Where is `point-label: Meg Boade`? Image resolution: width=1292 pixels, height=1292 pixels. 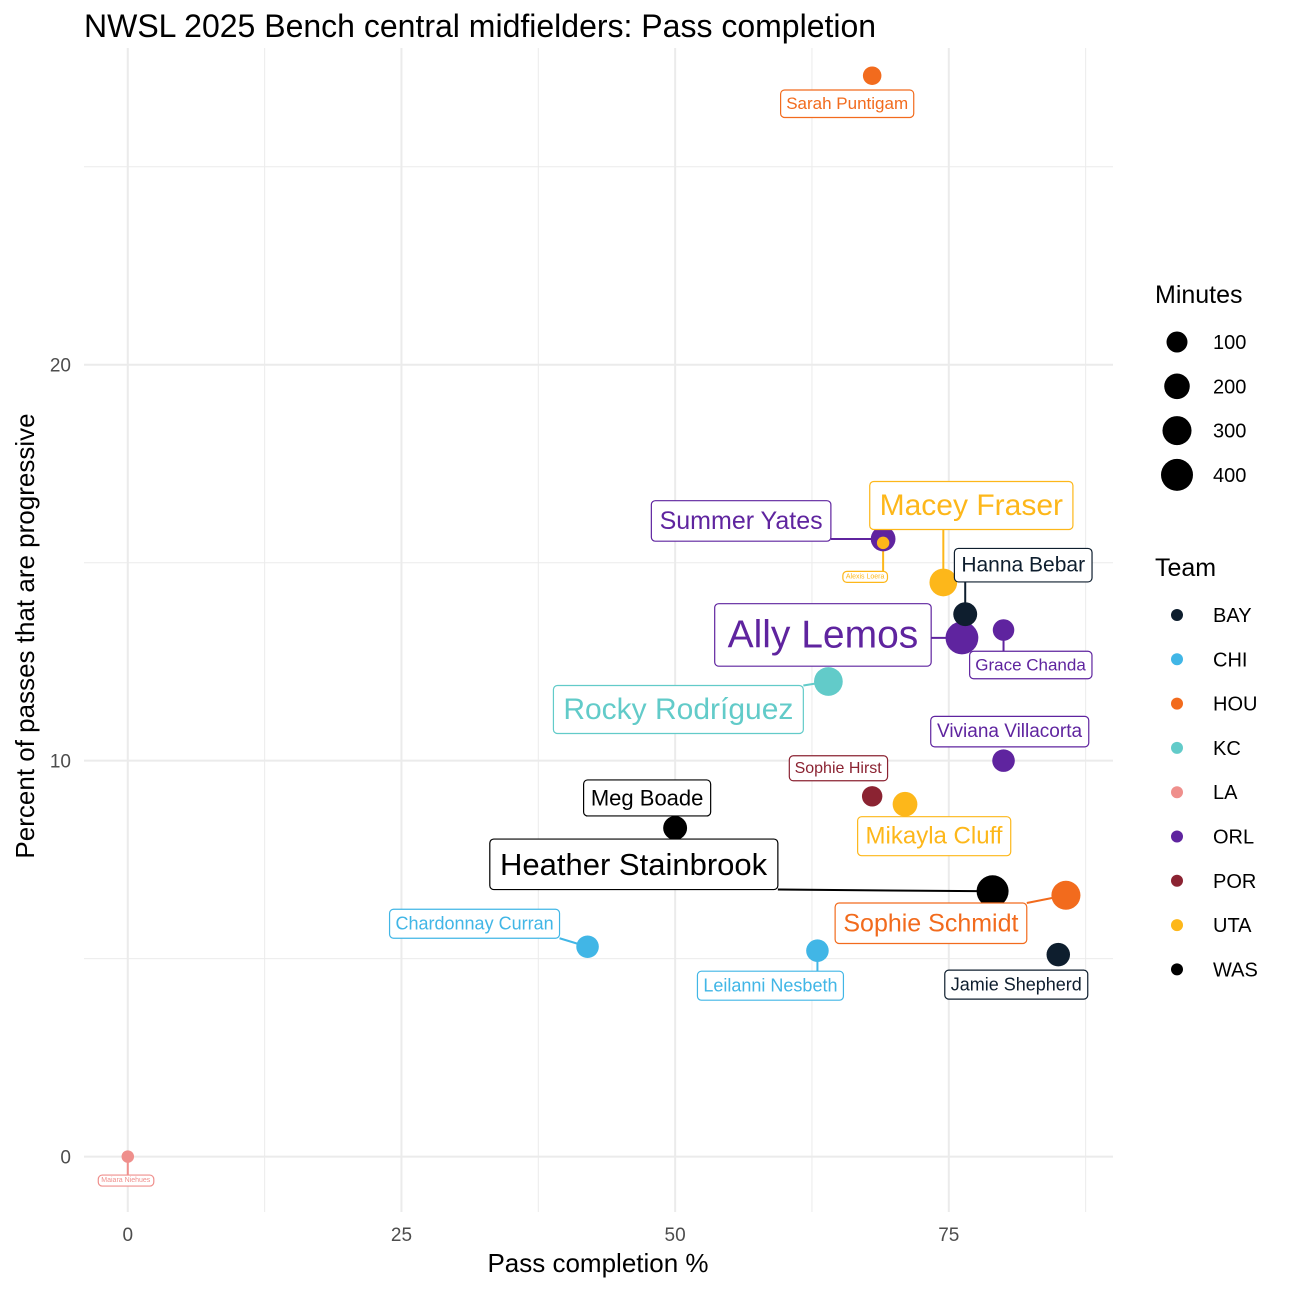
point-label: Meg Boade is located at coordinates (647, 798).